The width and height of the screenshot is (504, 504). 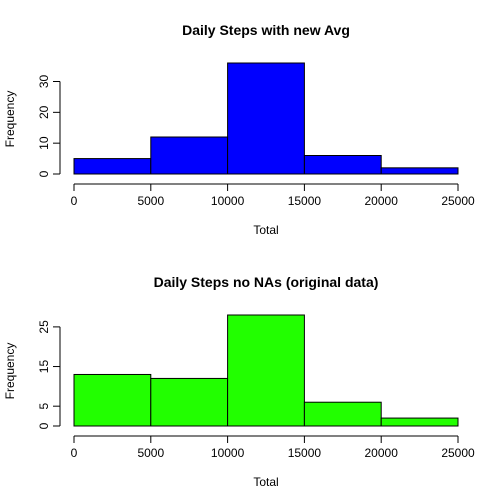 I want to click on chart-title: Daily Steps no NAs (original data), so click(x=266, y=282).